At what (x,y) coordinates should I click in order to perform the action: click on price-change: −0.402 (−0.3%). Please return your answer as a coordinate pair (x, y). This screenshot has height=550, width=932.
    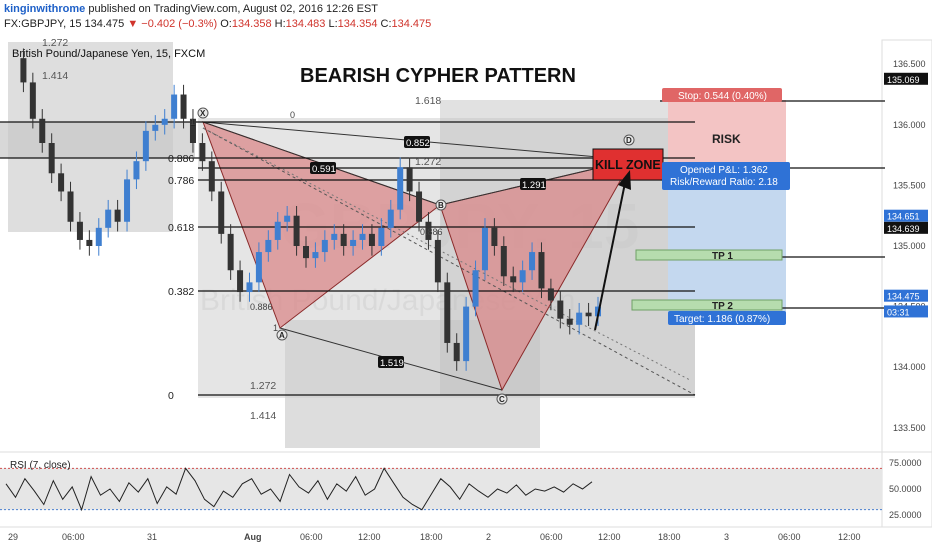
    Looking at the image, I should click on (179, 24).